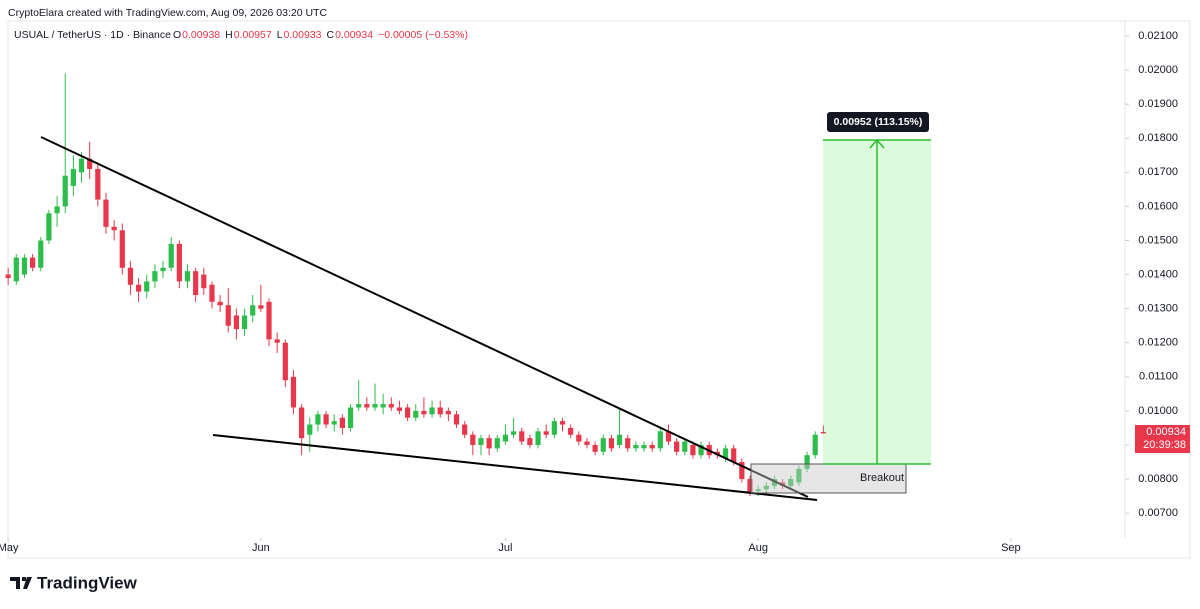 The height and width of the screenshot is (609, 1200). I want to click on x-tick-label: Jul, so click(505, 548).